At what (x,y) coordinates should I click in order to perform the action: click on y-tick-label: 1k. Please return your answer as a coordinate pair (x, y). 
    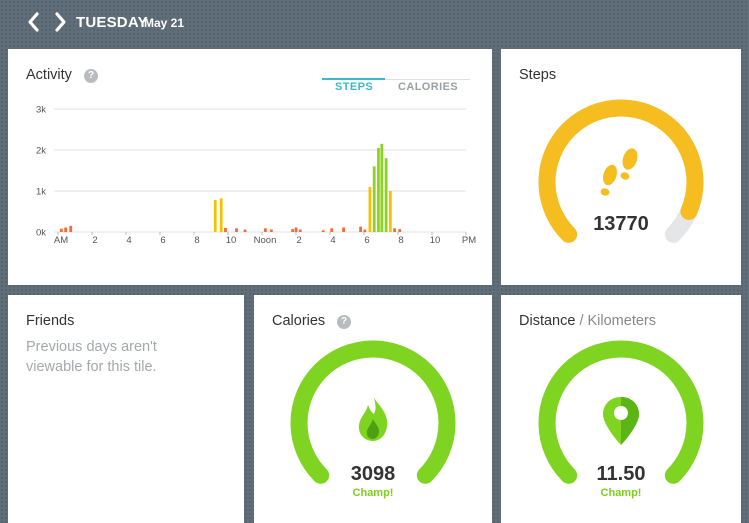
    Looking at the image, I should click on (41, 192).